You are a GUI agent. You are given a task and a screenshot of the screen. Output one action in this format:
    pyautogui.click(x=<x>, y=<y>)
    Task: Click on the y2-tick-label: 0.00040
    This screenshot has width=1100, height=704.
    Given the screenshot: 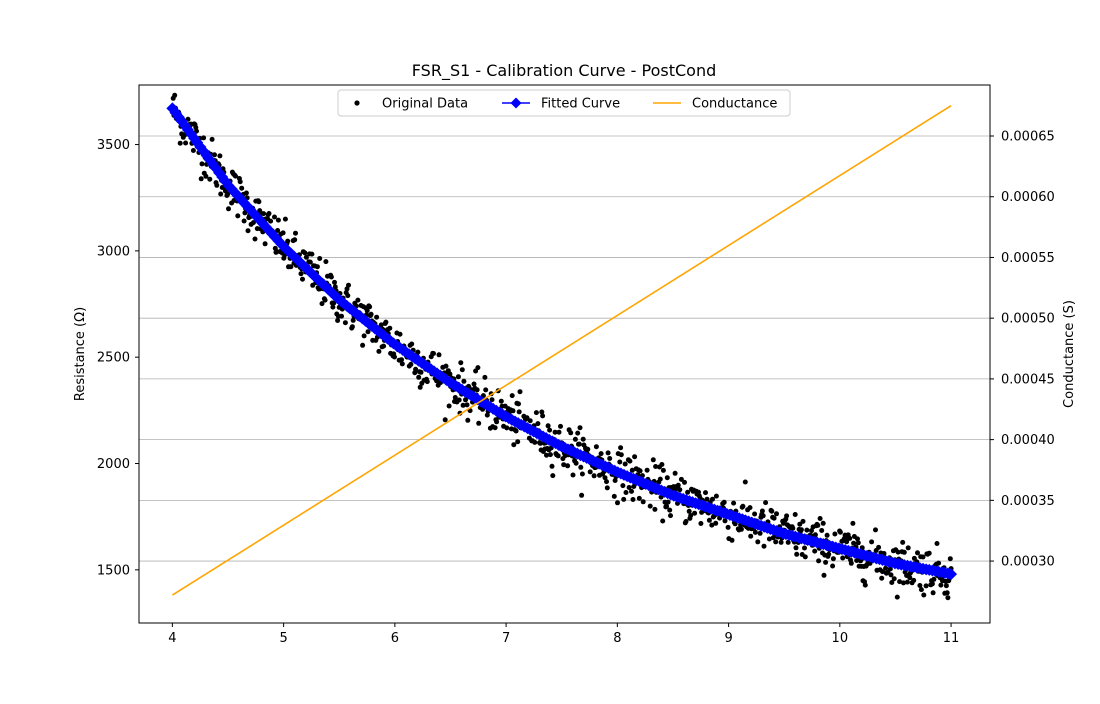 What is the action you would take?
    pyautogui.click(x=1028, y=440)
    